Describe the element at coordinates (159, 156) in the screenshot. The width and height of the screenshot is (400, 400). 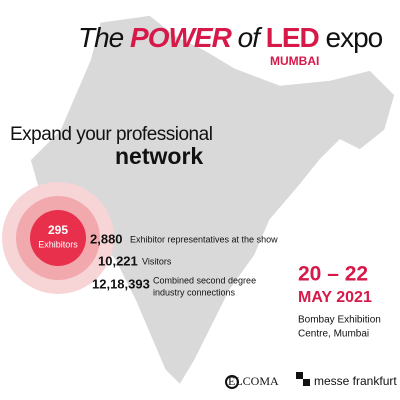
I see `tagline-bold: network` at that location.